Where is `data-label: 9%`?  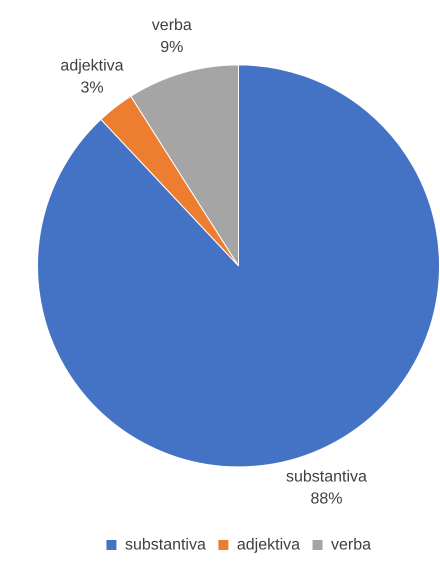
data-label: 9% is located at coordinates (172, 47).